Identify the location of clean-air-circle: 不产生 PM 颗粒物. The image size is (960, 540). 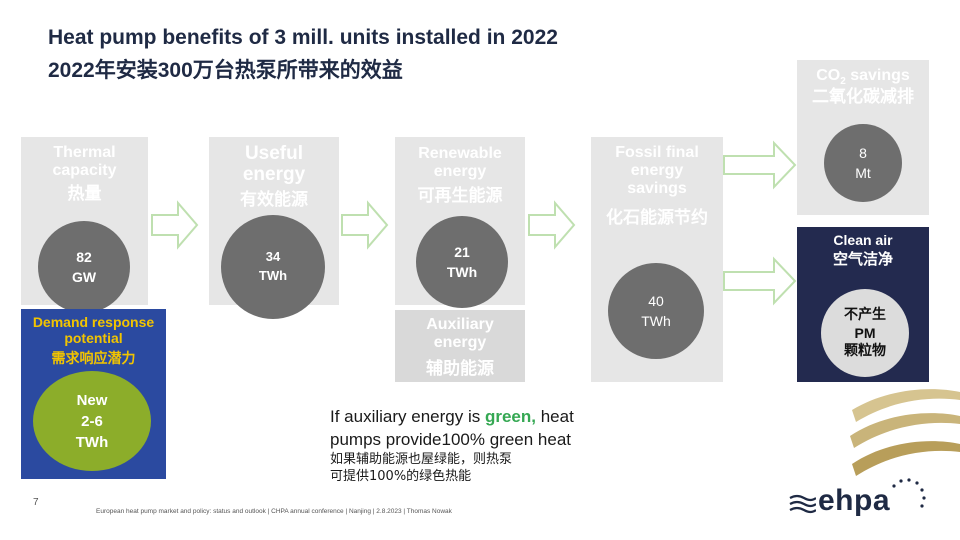
(865, 333).